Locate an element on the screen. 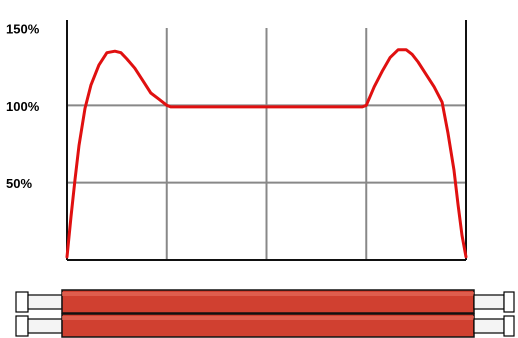  y-tick-label-50: 50% is located at coordinates (19, 183).